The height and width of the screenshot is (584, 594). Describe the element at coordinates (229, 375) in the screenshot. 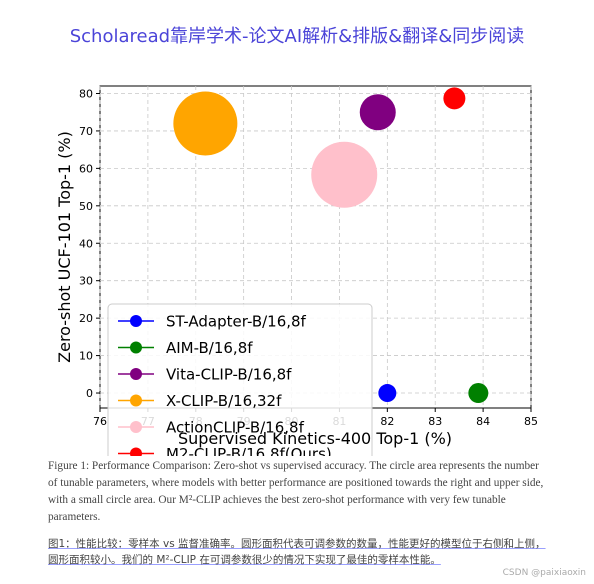

I see `legend-label: Vita-CLIP-B/16,8f` at that location.